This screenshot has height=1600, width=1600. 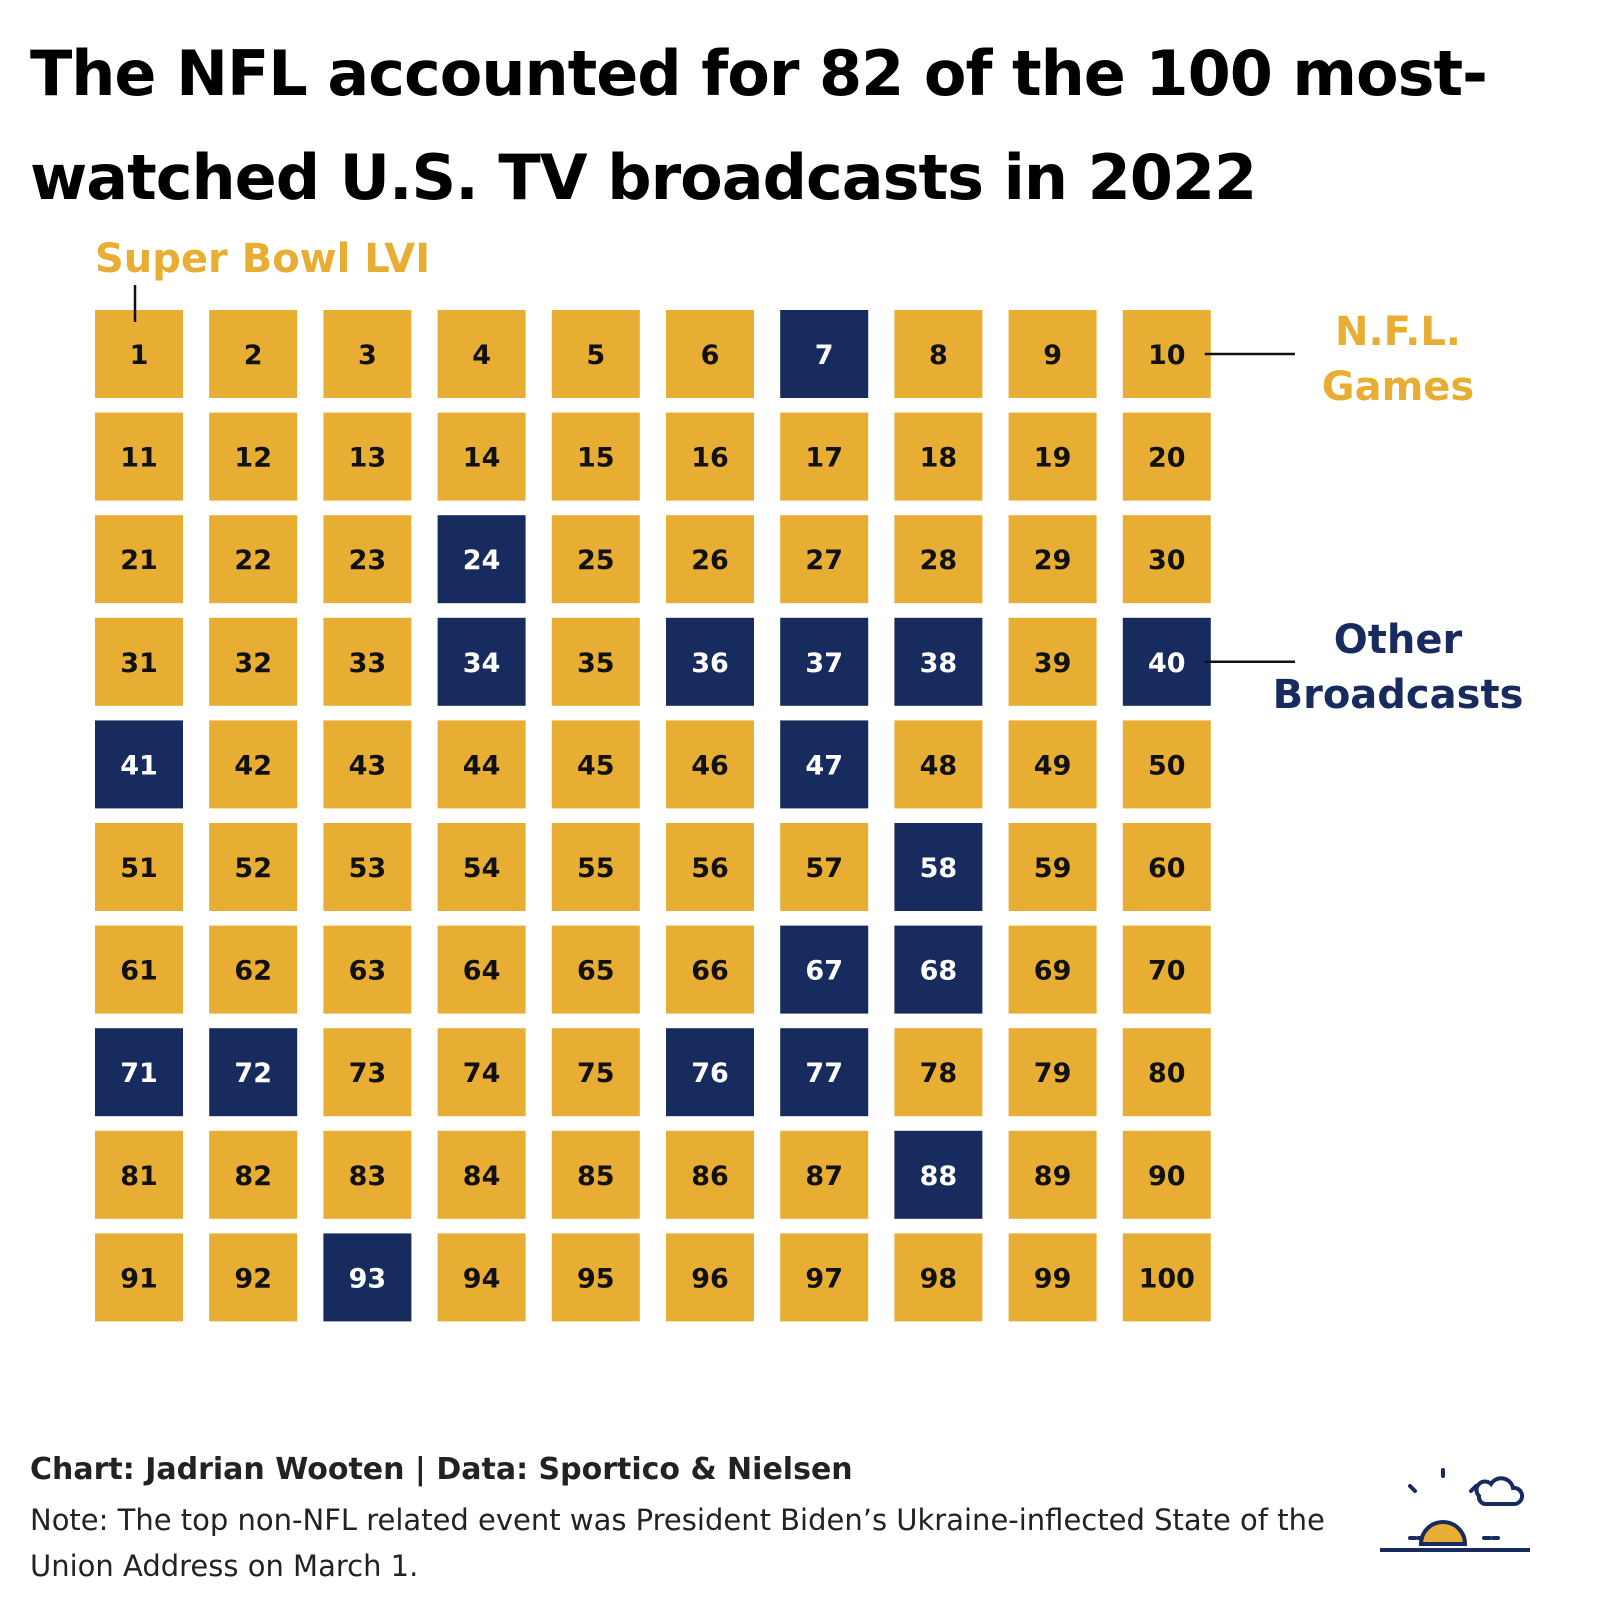 What do you see at coordinates (482, 458) in the screenshot?
I see `waffle-cell-label: 14` at bounding box center [482, 458].